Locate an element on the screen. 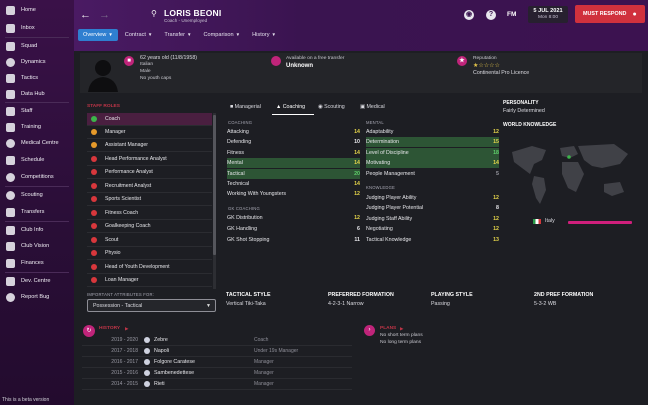 This screenshot has width=648, height=405. role-item-head-performance-analyst: Head Performance Analyst is located at coordinates (149, 159).